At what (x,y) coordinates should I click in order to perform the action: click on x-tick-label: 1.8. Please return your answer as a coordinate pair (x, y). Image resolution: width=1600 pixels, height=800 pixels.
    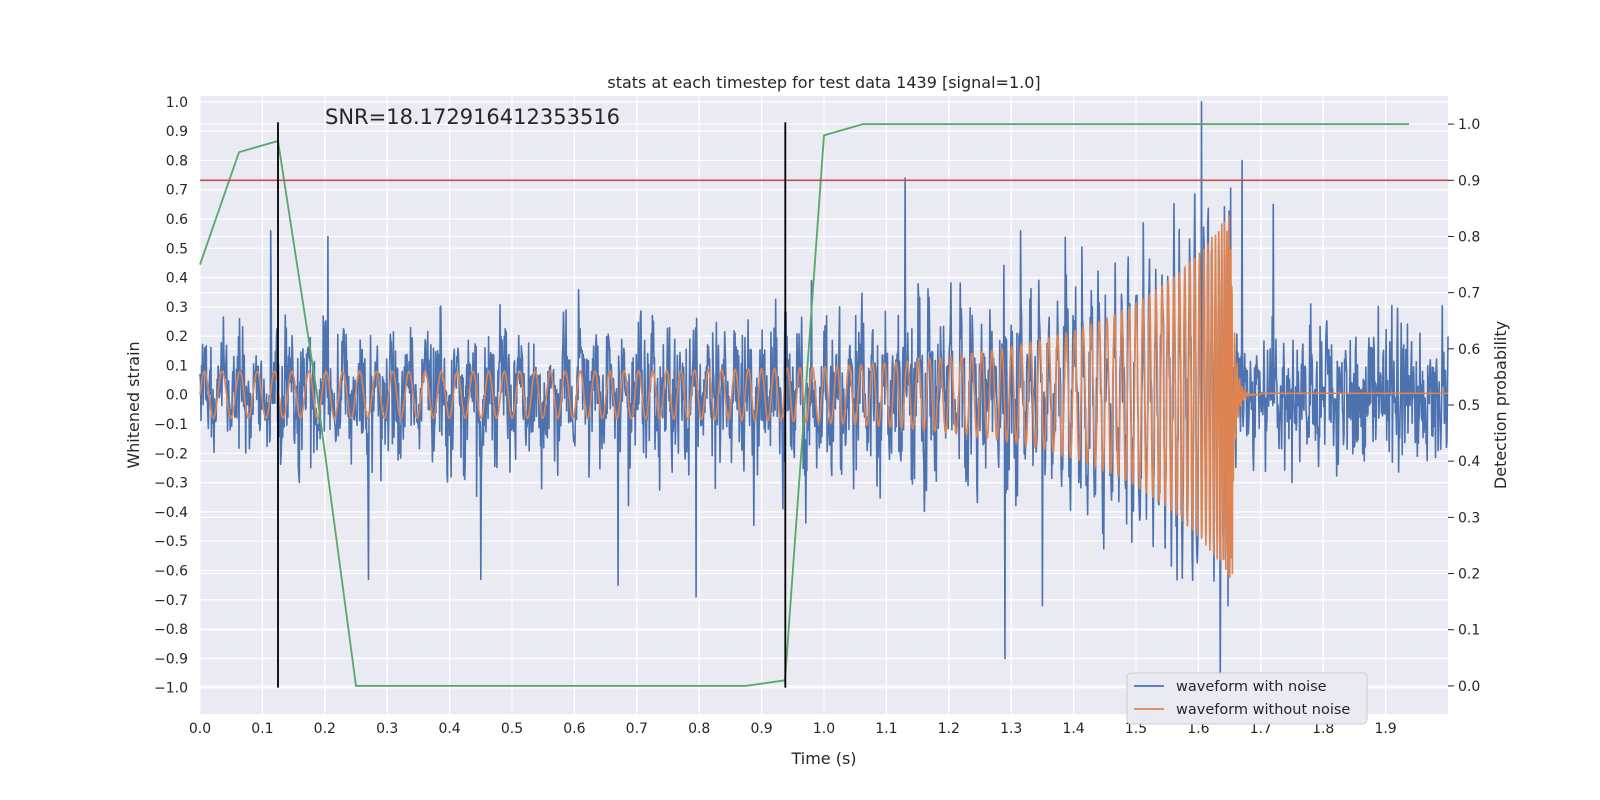
    Looking at the image, I should click on (1323, 729).